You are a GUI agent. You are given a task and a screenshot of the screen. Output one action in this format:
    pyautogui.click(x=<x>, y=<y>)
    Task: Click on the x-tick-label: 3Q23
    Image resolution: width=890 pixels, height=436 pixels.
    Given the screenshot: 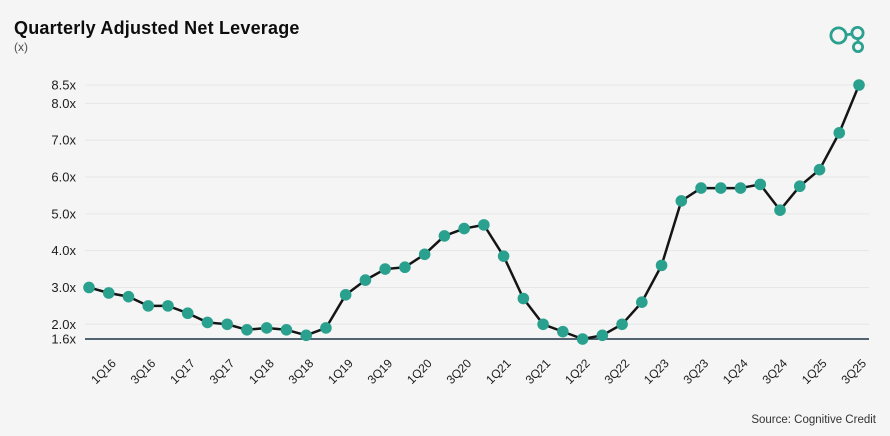 What is the action you would take?
    pyautogui.click(x=696, y=371)
    